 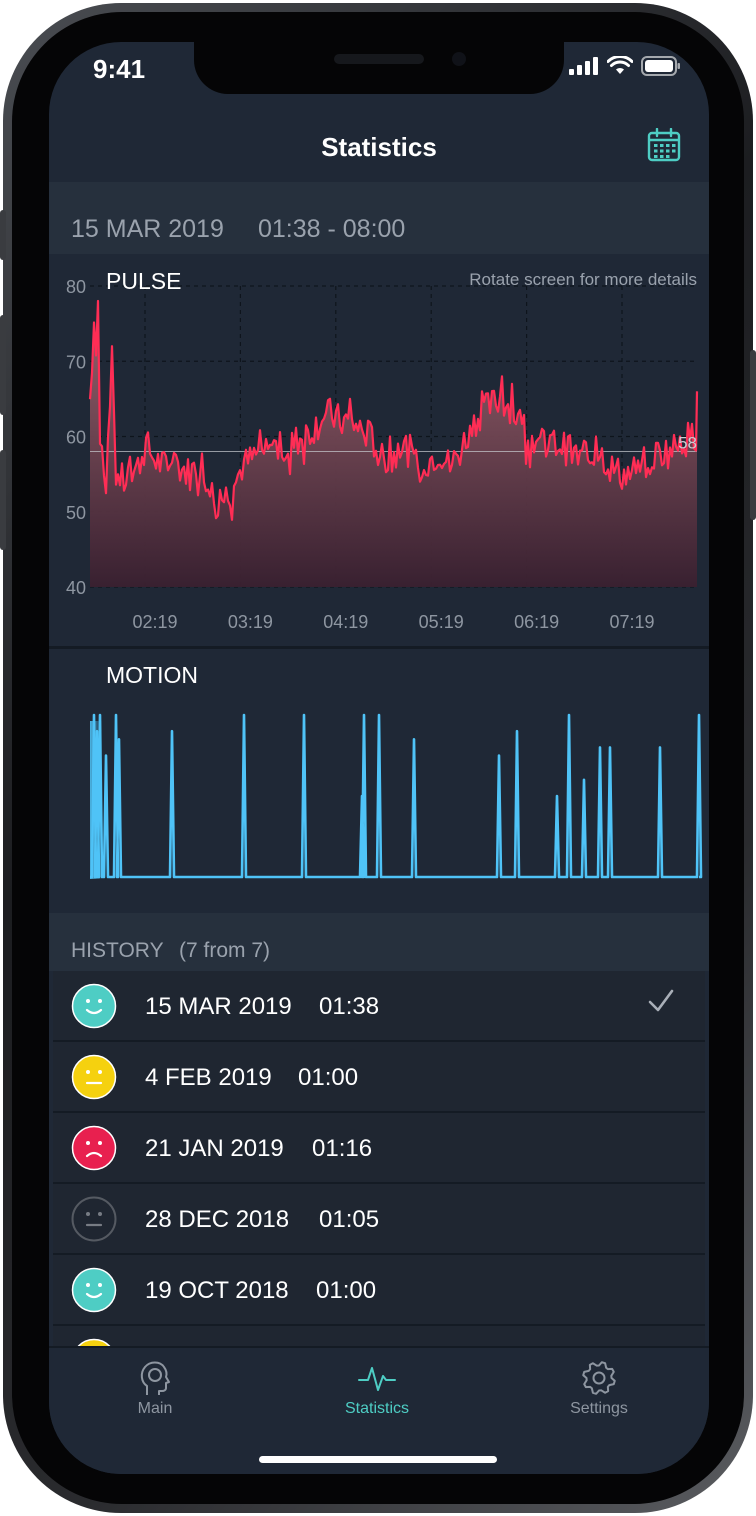 I want to click on cellular-signal-icon, so click(x=583, y=66).